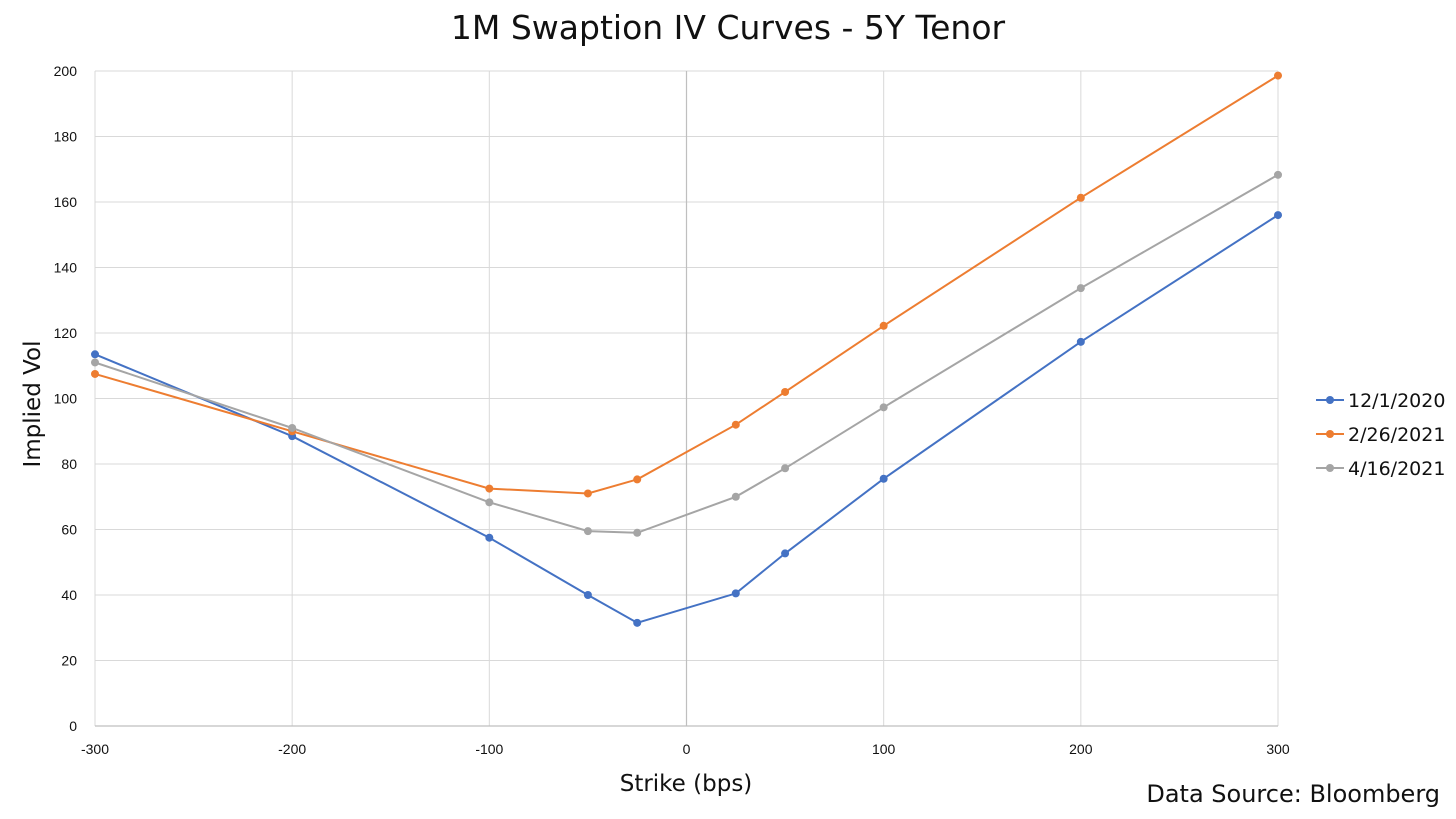 This screenshot has width=1456, height=819. What do you see at coordinates (686, 784) in the screenshot?
I see `x-axis-label: Strike (bps)` at bounding box center [686, 784].